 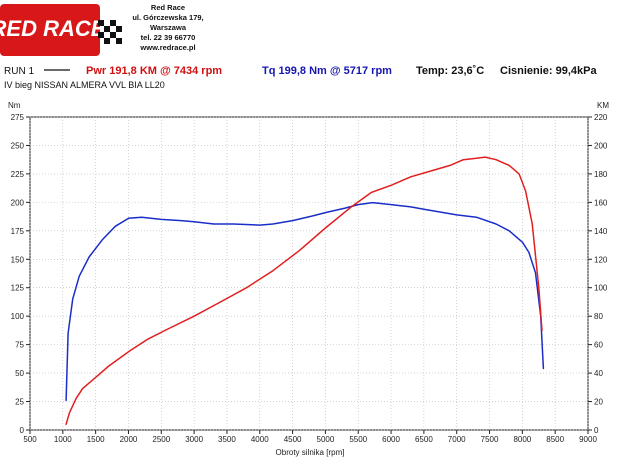 I want to click on x-tick-label: 6000, so click(x=391, y=439).